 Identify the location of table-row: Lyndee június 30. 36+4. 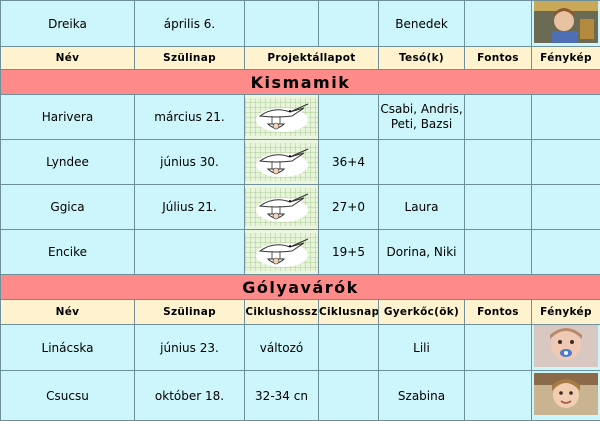
(300, 162).